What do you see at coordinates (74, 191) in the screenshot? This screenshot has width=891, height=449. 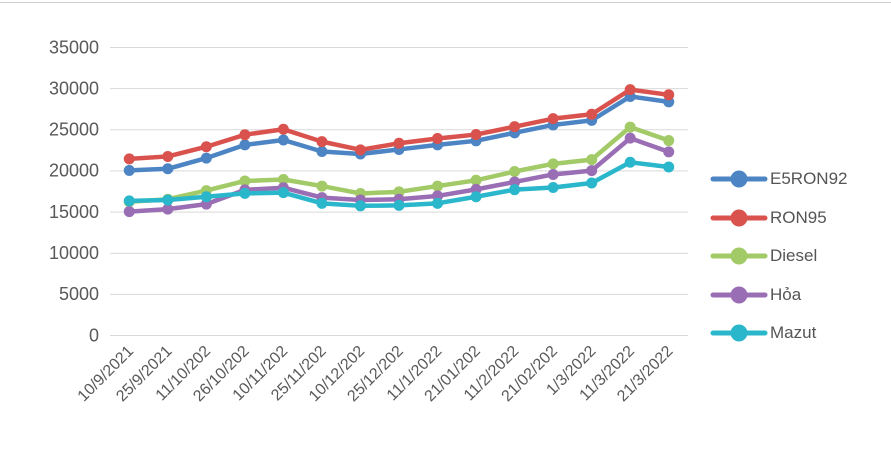 I see `y-axis-labels: 0 5000 10000 15000 20000 25000 30000 35000` at bounding box center [74, 191].